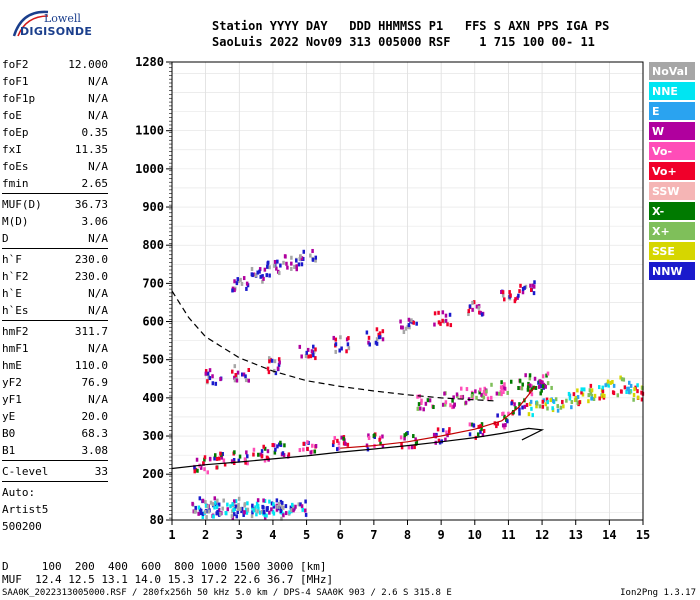  Describe the element at coordinates (157, 520) in the screenshot. I see `y-tick-label: 80` at that location.